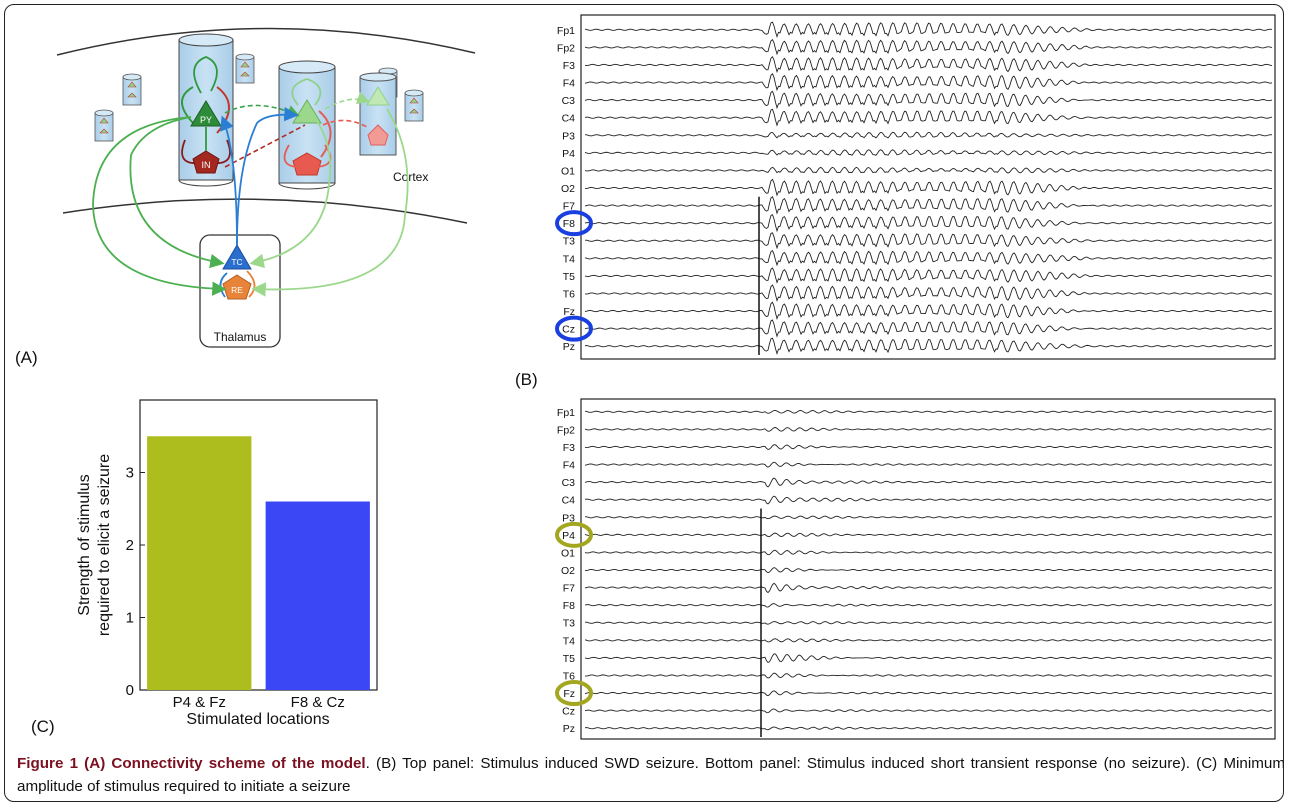 Image resolution: width=1290 pixels, height=808 pixels. I want to click on panel-b-label: (B), so click(526, 379).